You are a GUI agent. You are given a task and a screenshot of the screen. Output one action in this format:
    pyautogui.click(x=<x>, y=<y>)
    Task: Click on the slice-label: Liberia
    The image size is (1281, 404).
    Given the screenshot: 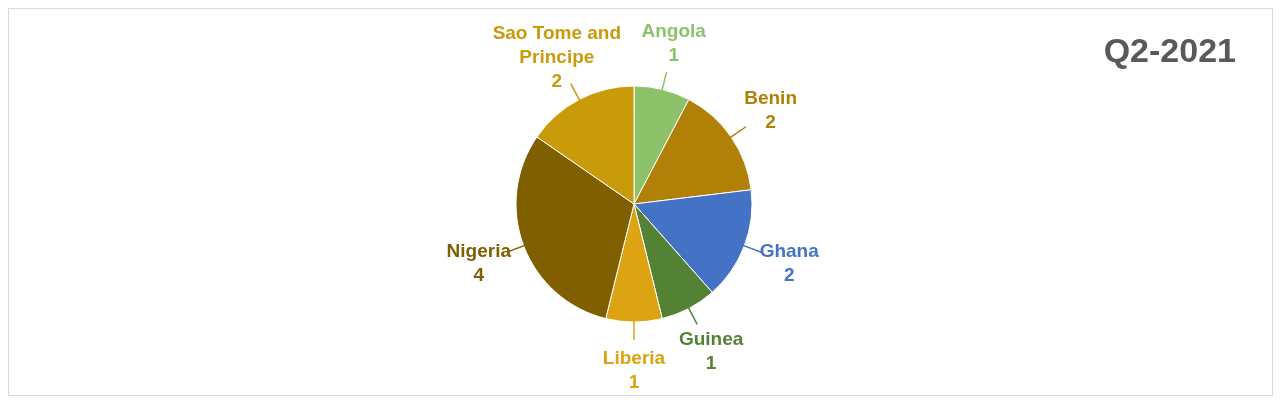 What is the action you would take?
    pyautogui.click(x=634, y=357)
    